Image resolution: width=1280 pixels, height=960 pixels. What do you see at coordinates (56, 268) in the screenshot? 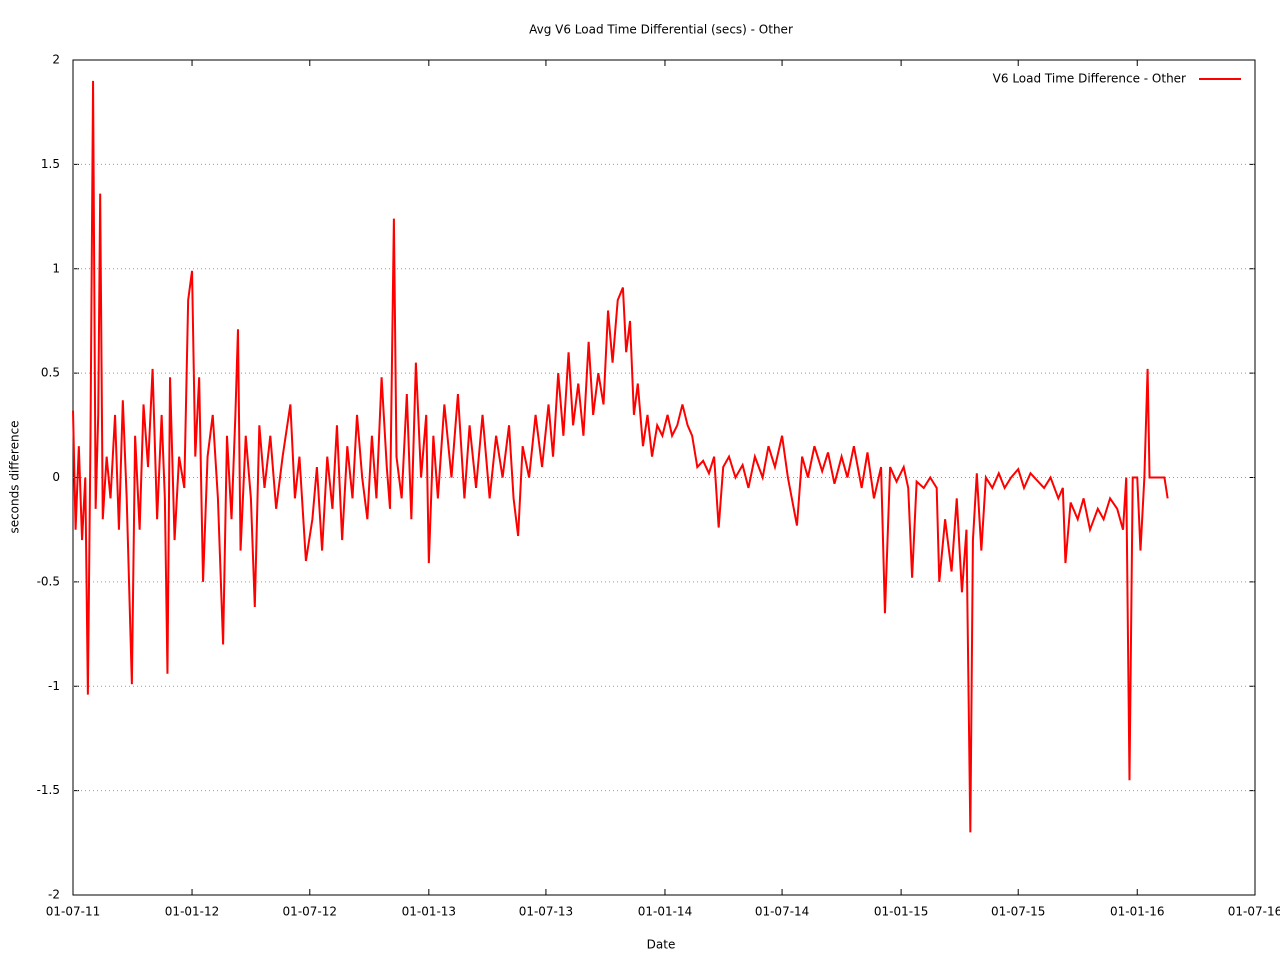
I see `y-tick-label: 1` at bounding box center [56, 268].